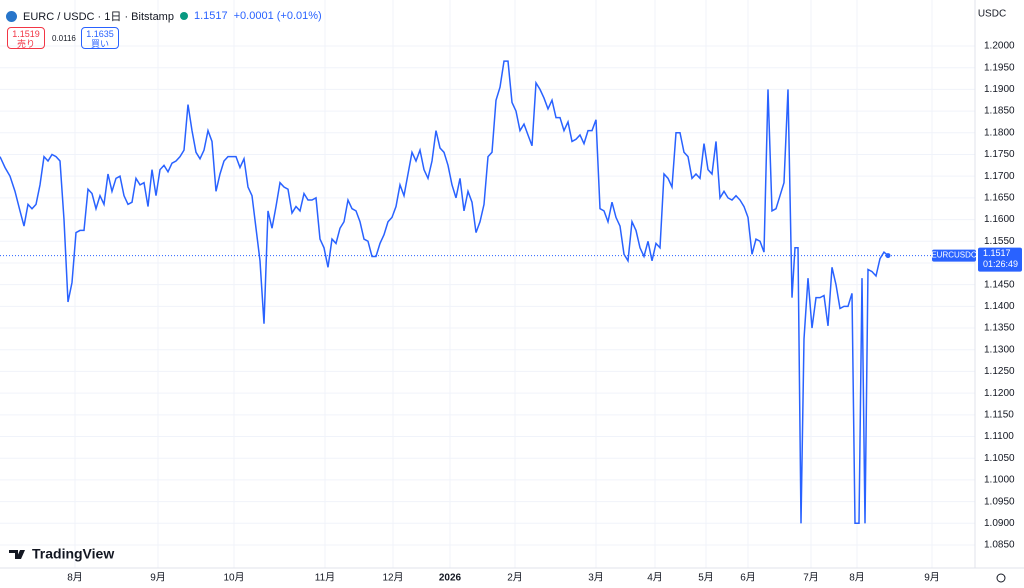  I want to click on y-tick-label: 1.2000, so click(999, 46).